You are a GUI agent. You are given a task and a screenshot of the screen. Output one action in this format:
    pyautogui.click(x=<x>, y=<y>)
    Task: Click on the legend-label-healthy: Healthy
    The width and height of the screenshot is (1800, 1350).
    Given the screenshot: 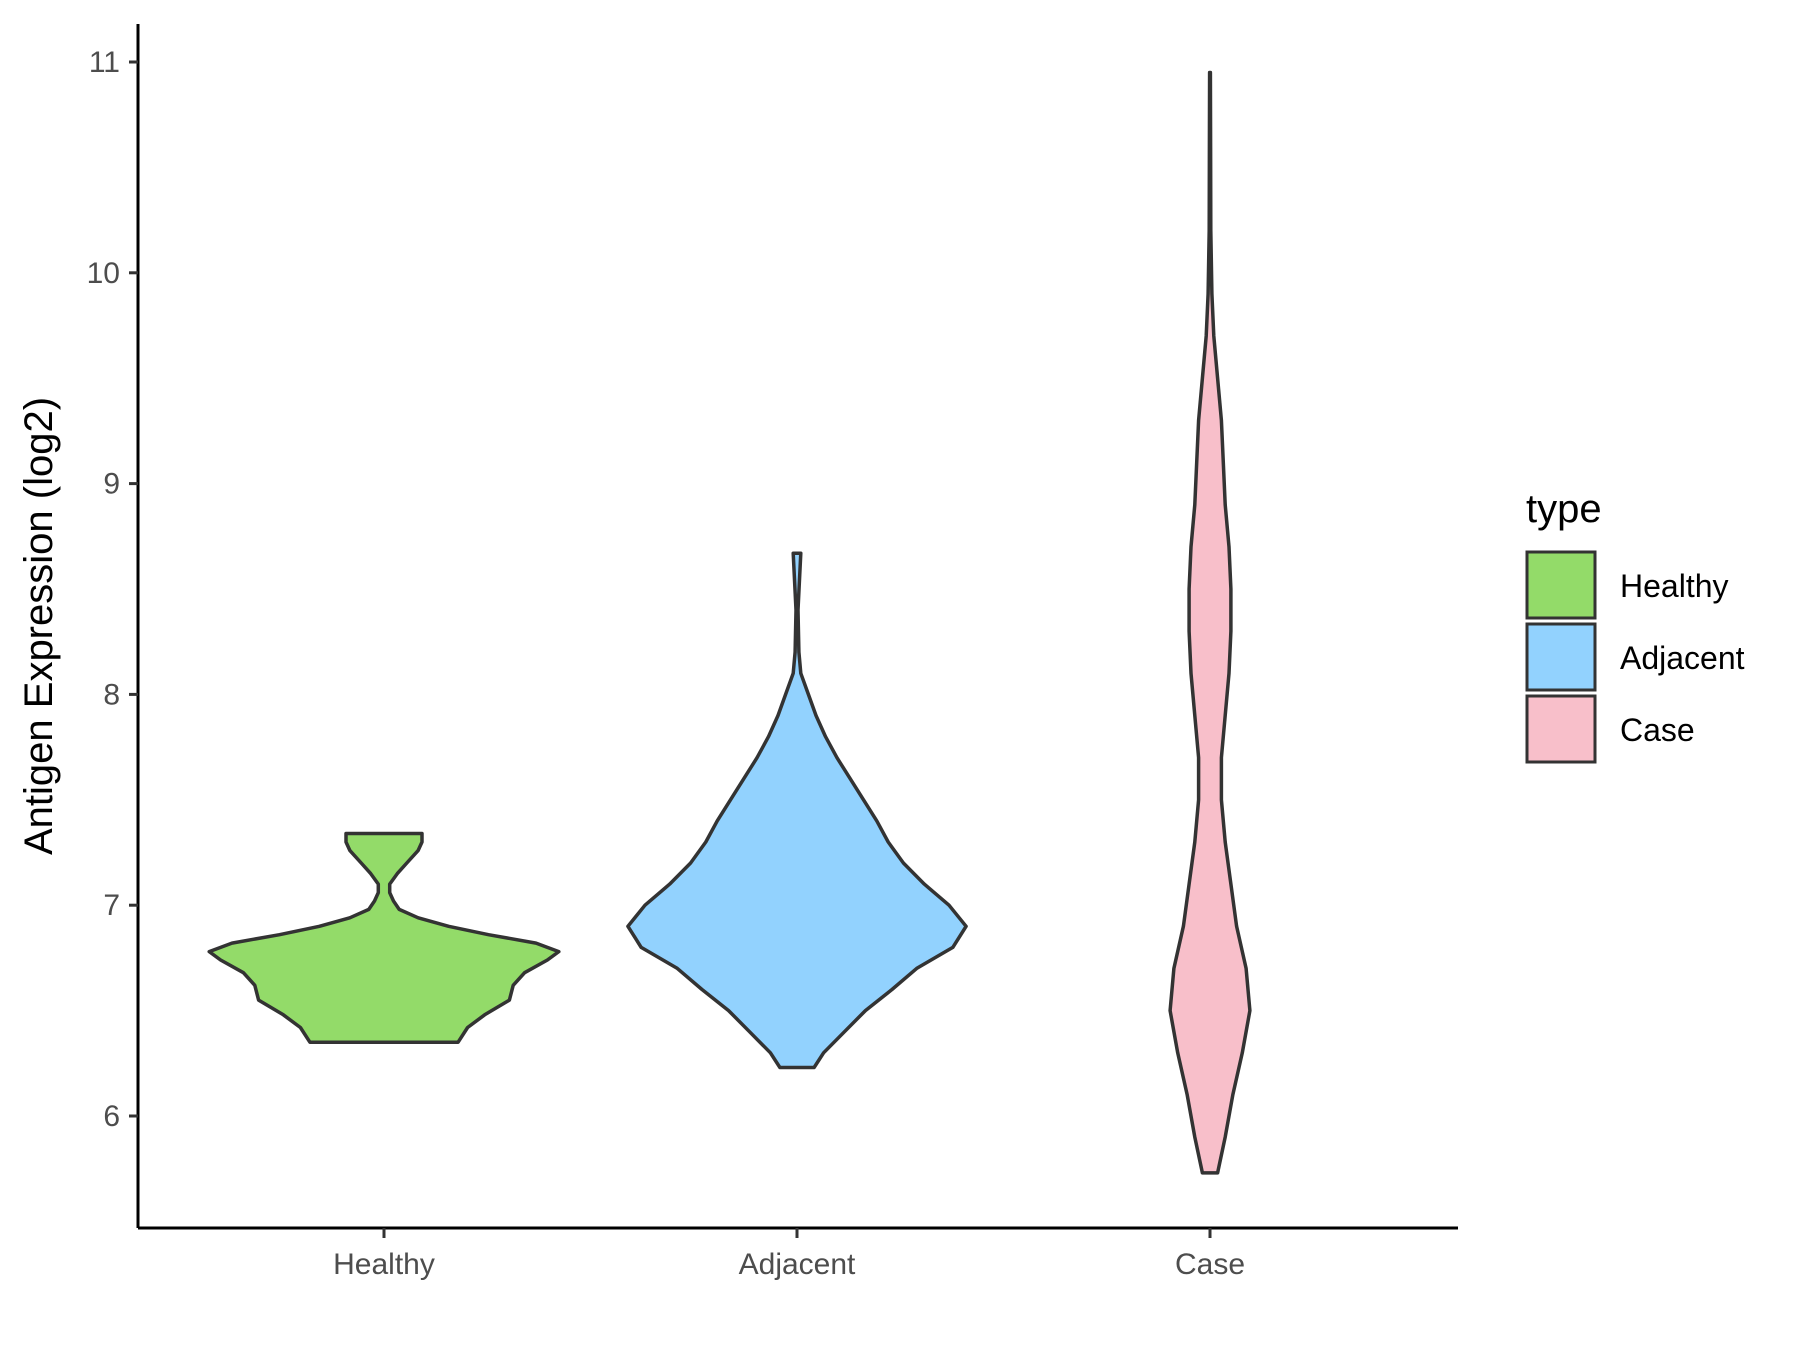 What is the action you would take?
    pyautogui.click(x=1674, y=586)
    